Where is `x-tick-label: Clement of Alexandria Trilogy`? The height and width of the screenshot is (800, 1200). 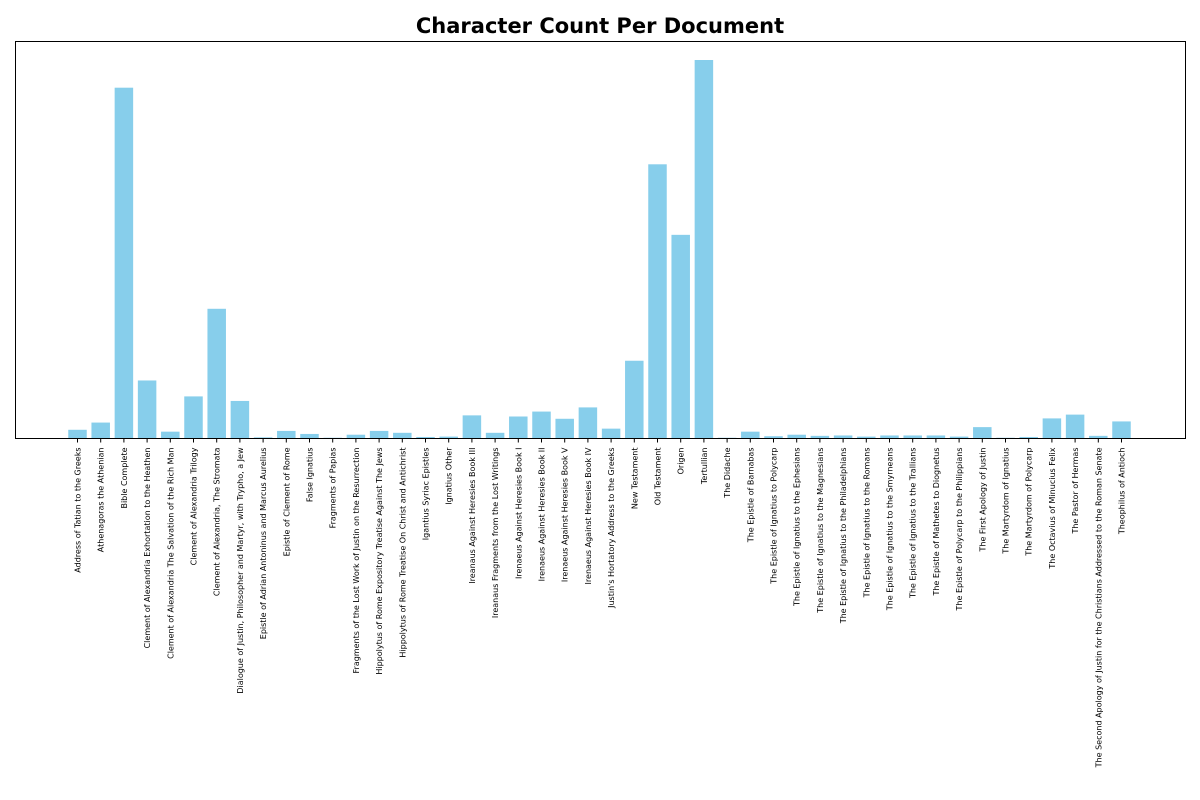
x-tick-label: Clement of Alexandria Trilogy is located at coordinates (194, 506).